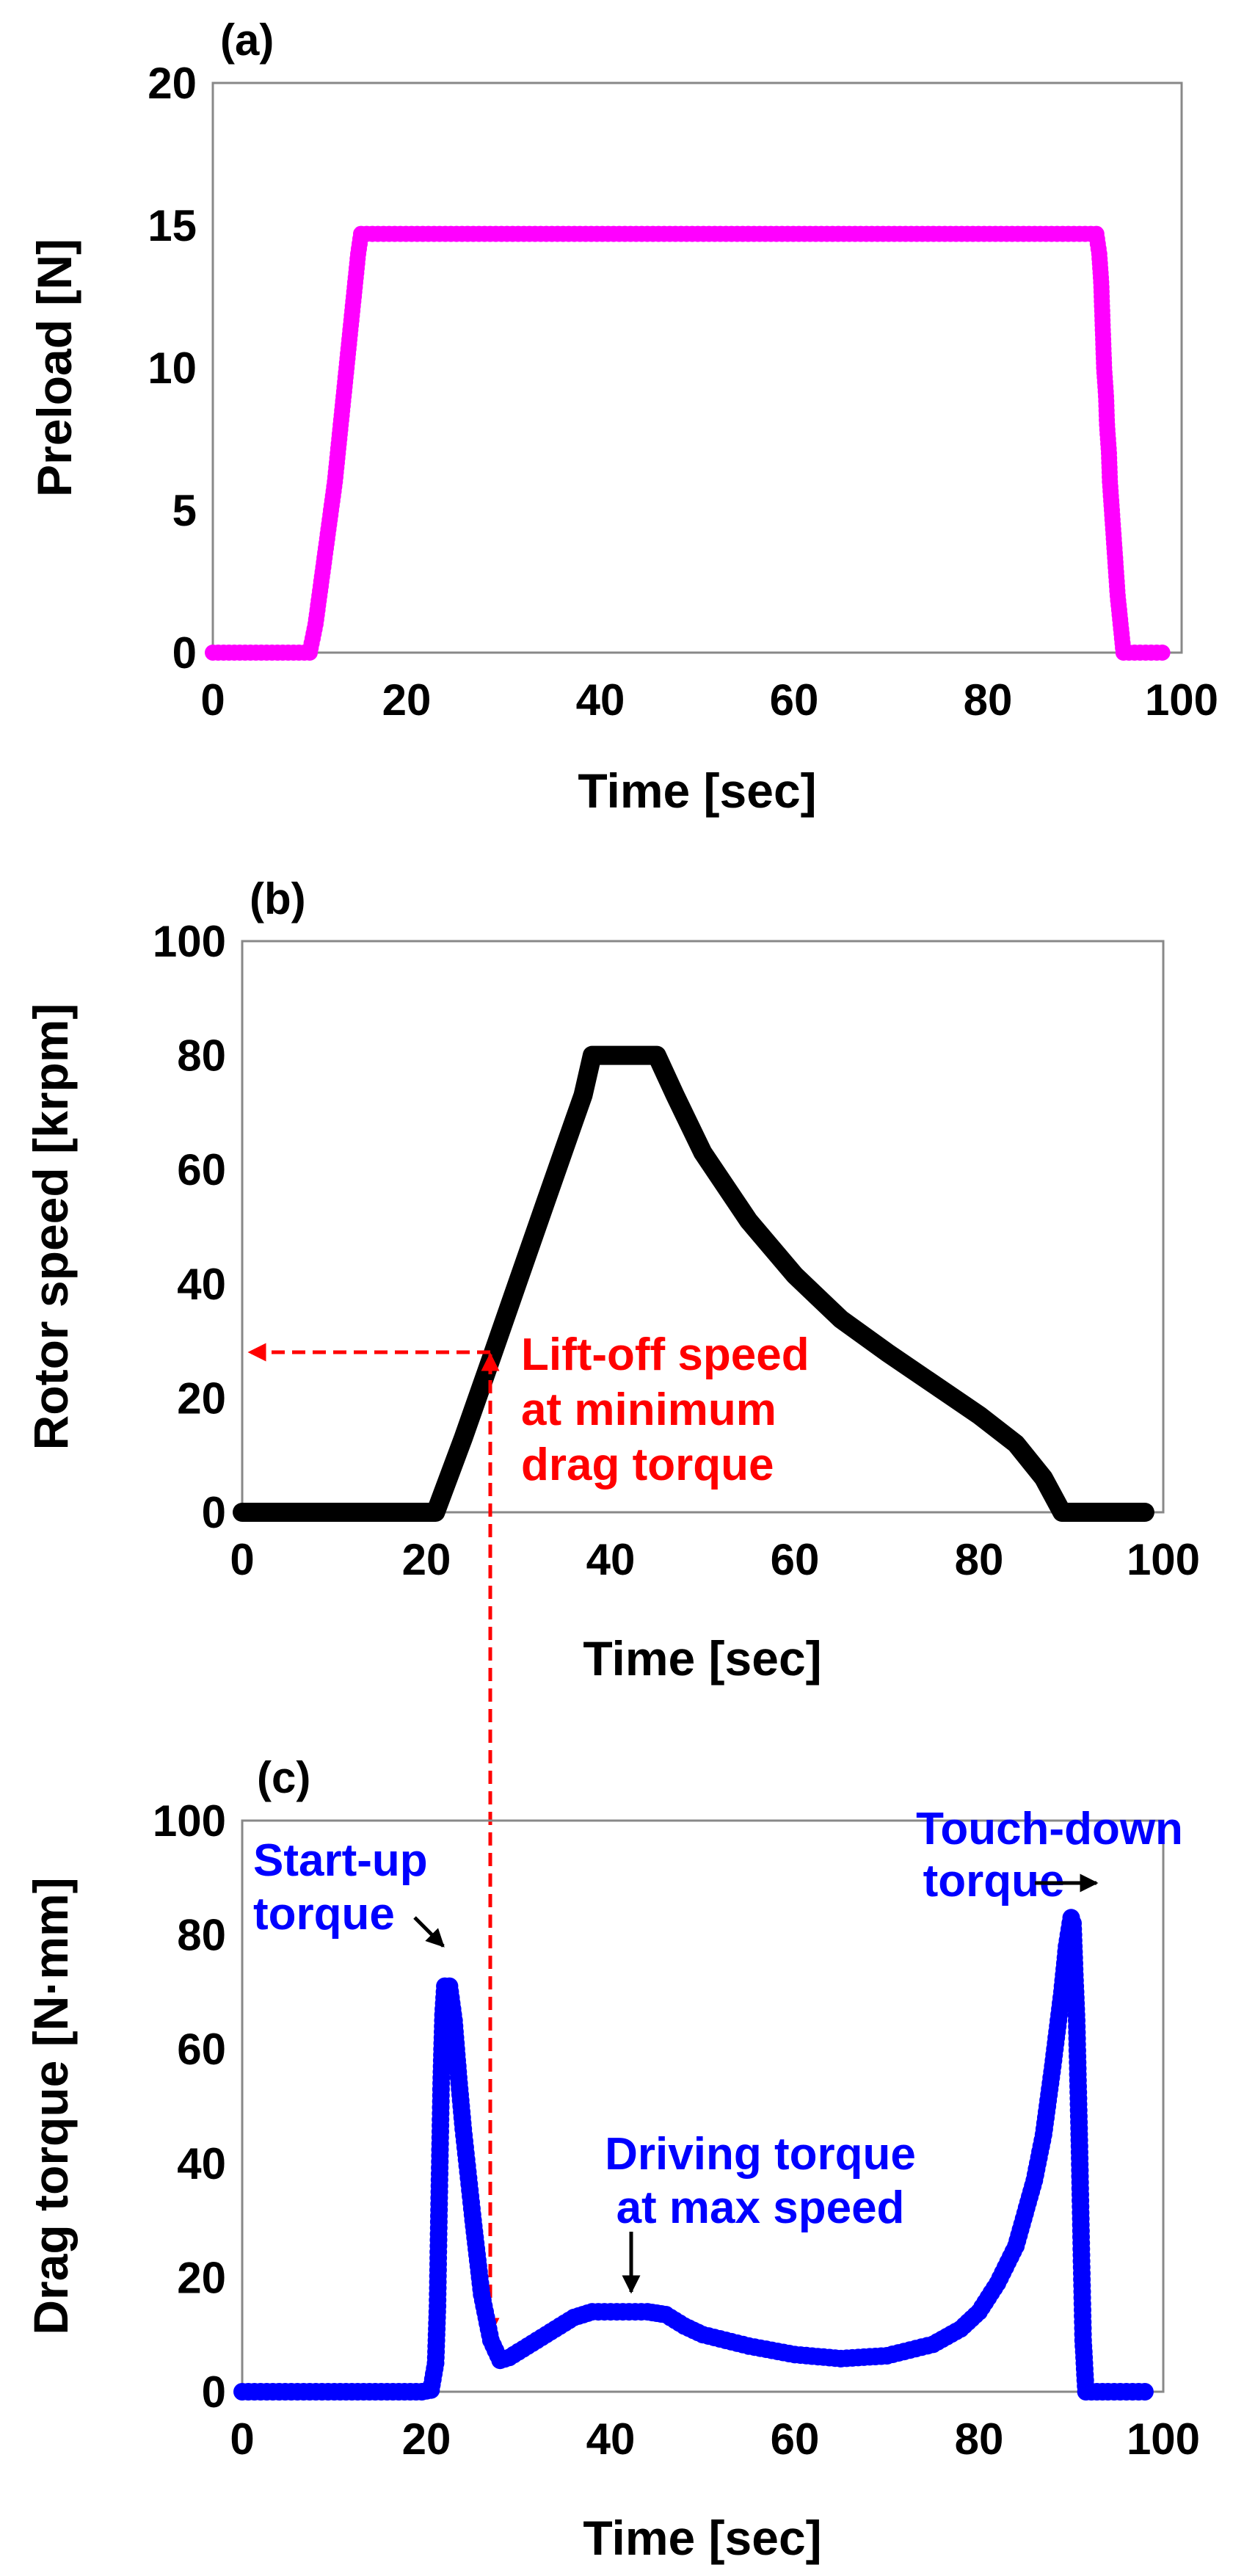 The height and width of the screenshot is (2576, 1233). Describe the element at coordinates (184, 511) in the screenshot. I see `y-tick-label: 5` at that location.